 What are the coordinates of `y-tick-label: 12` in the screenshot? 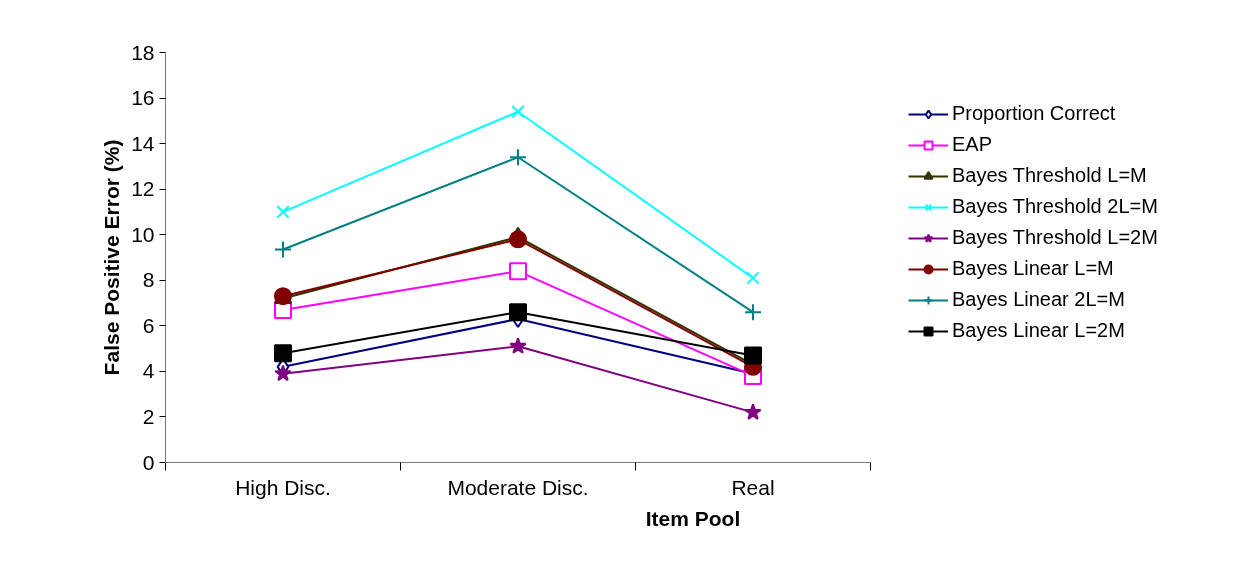 It's located at (143, 189).